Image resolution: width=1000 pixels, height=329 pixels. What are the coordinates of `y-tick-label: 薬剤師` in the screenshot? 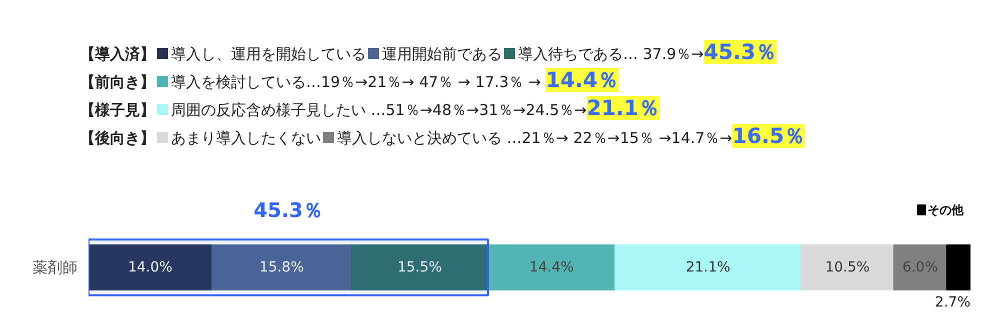 It's located at (55, 267).